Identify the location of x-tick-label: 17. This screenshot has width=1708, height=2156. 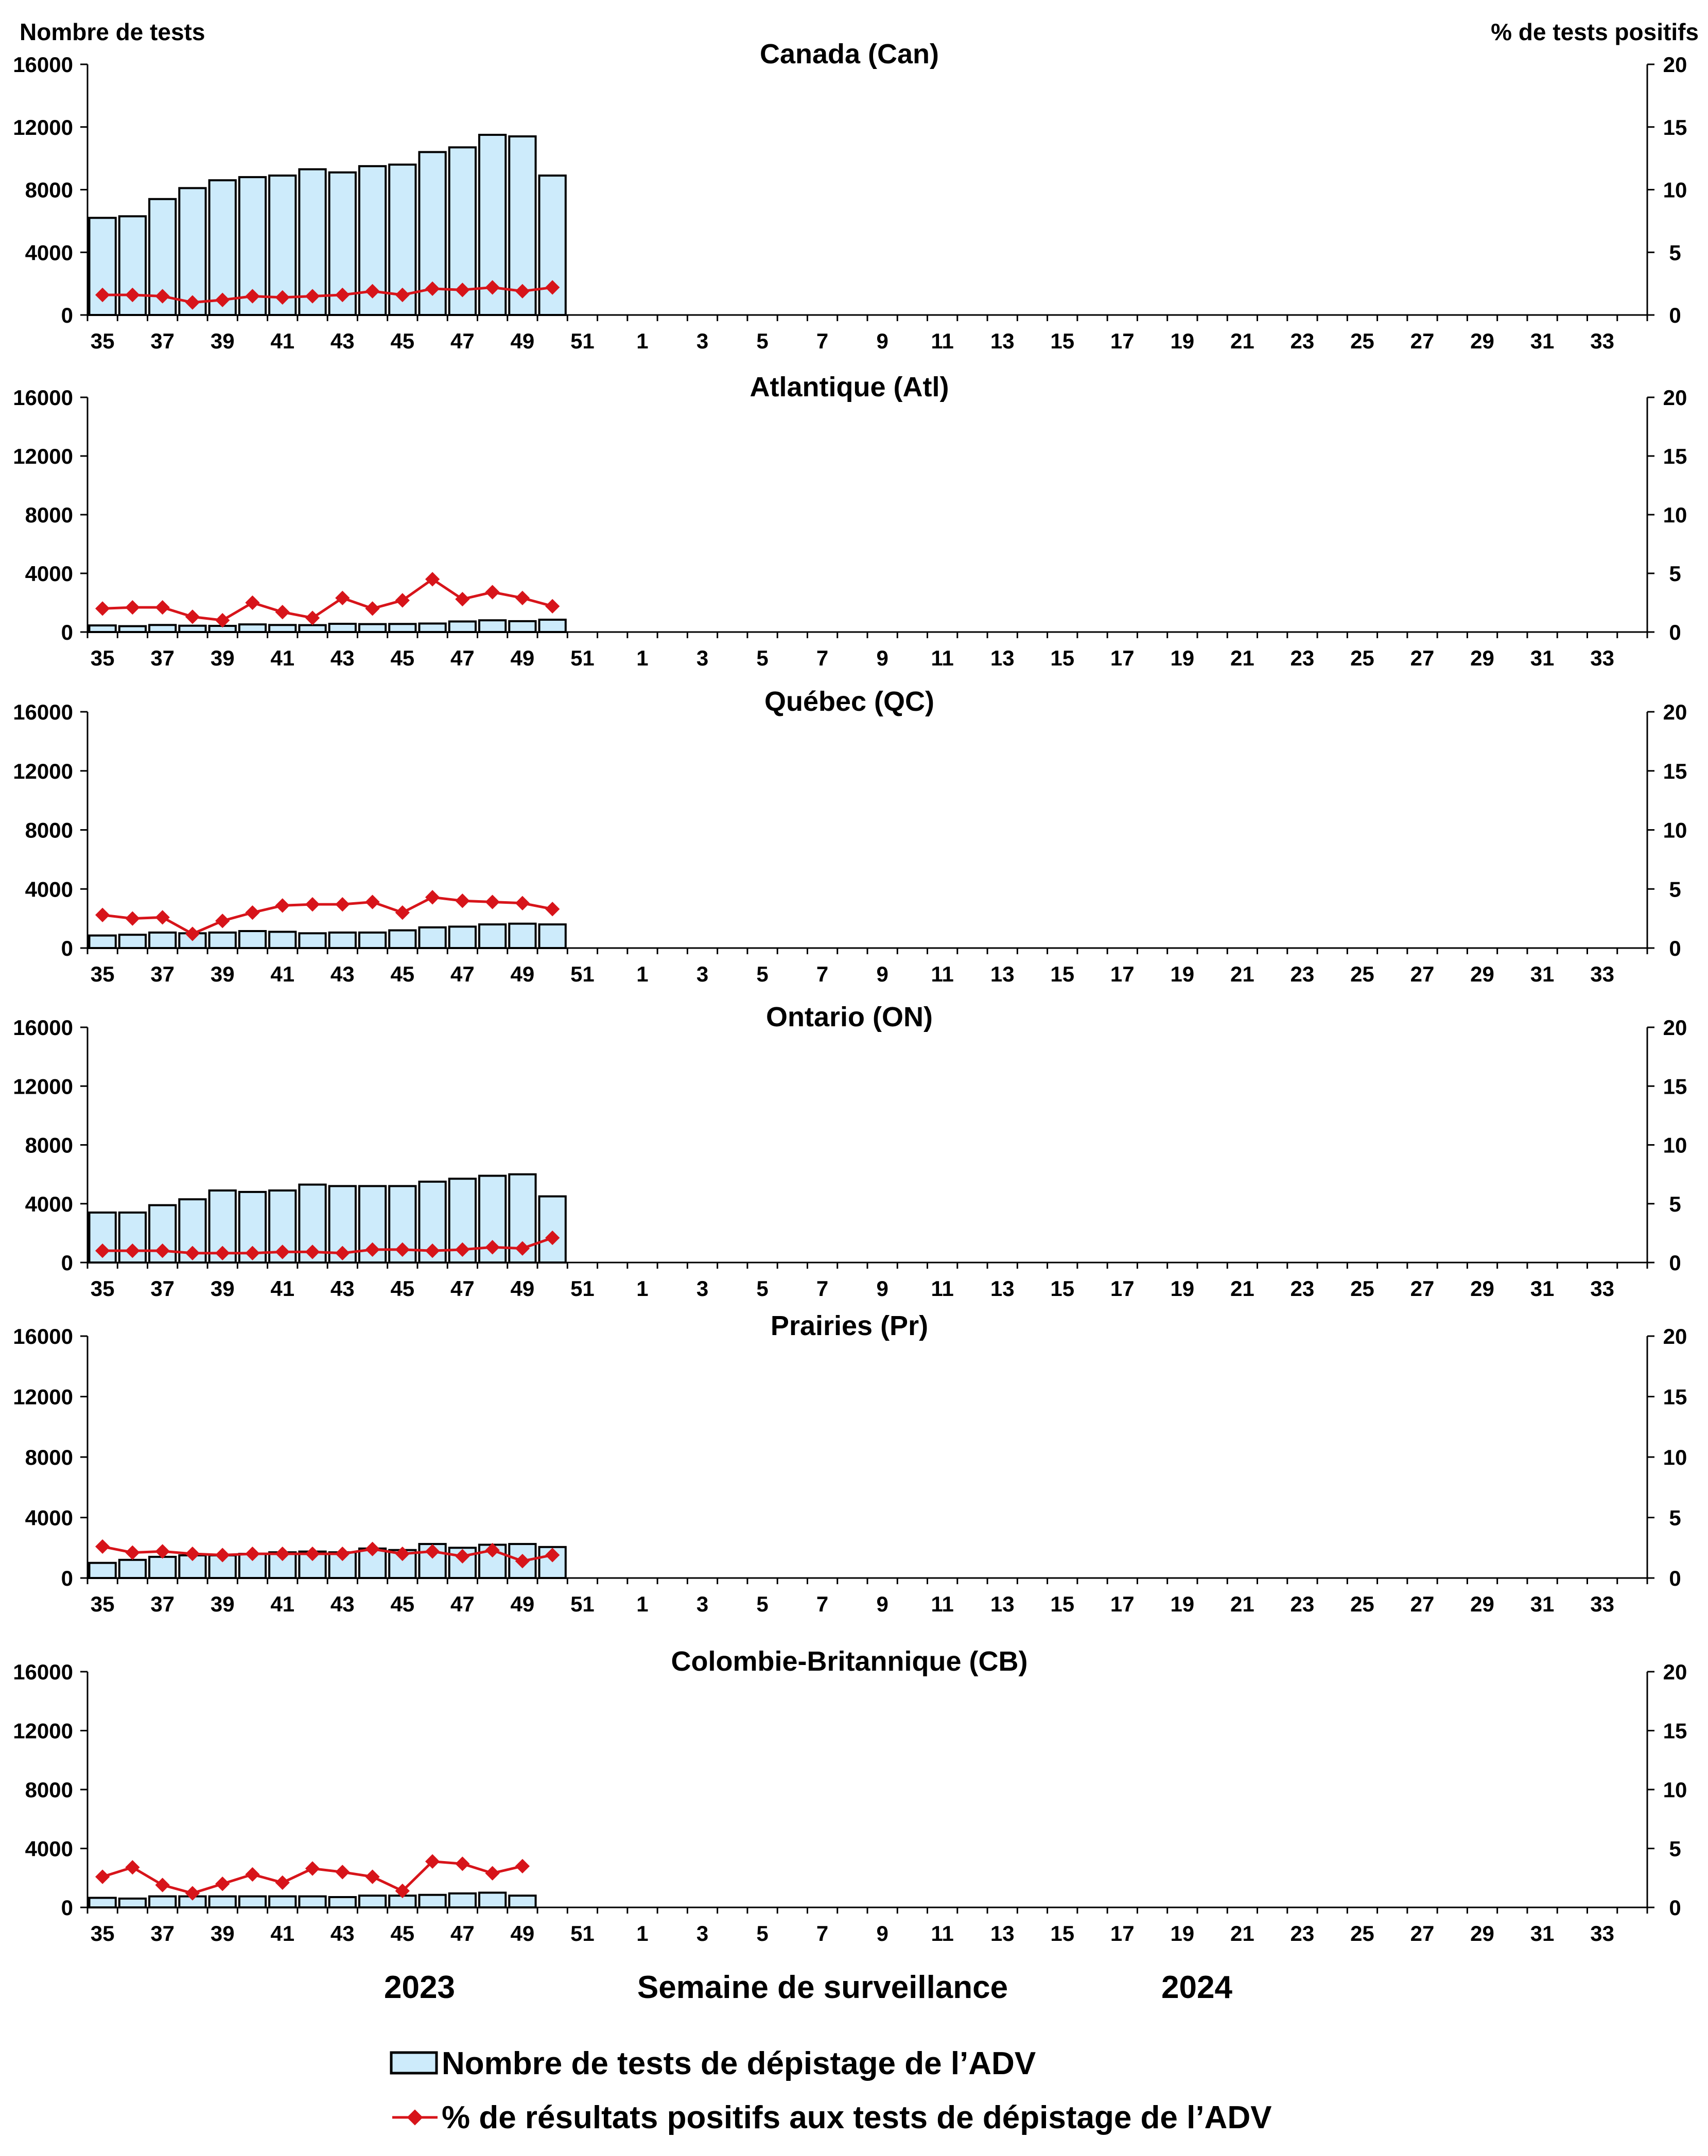
(1122, 1933).